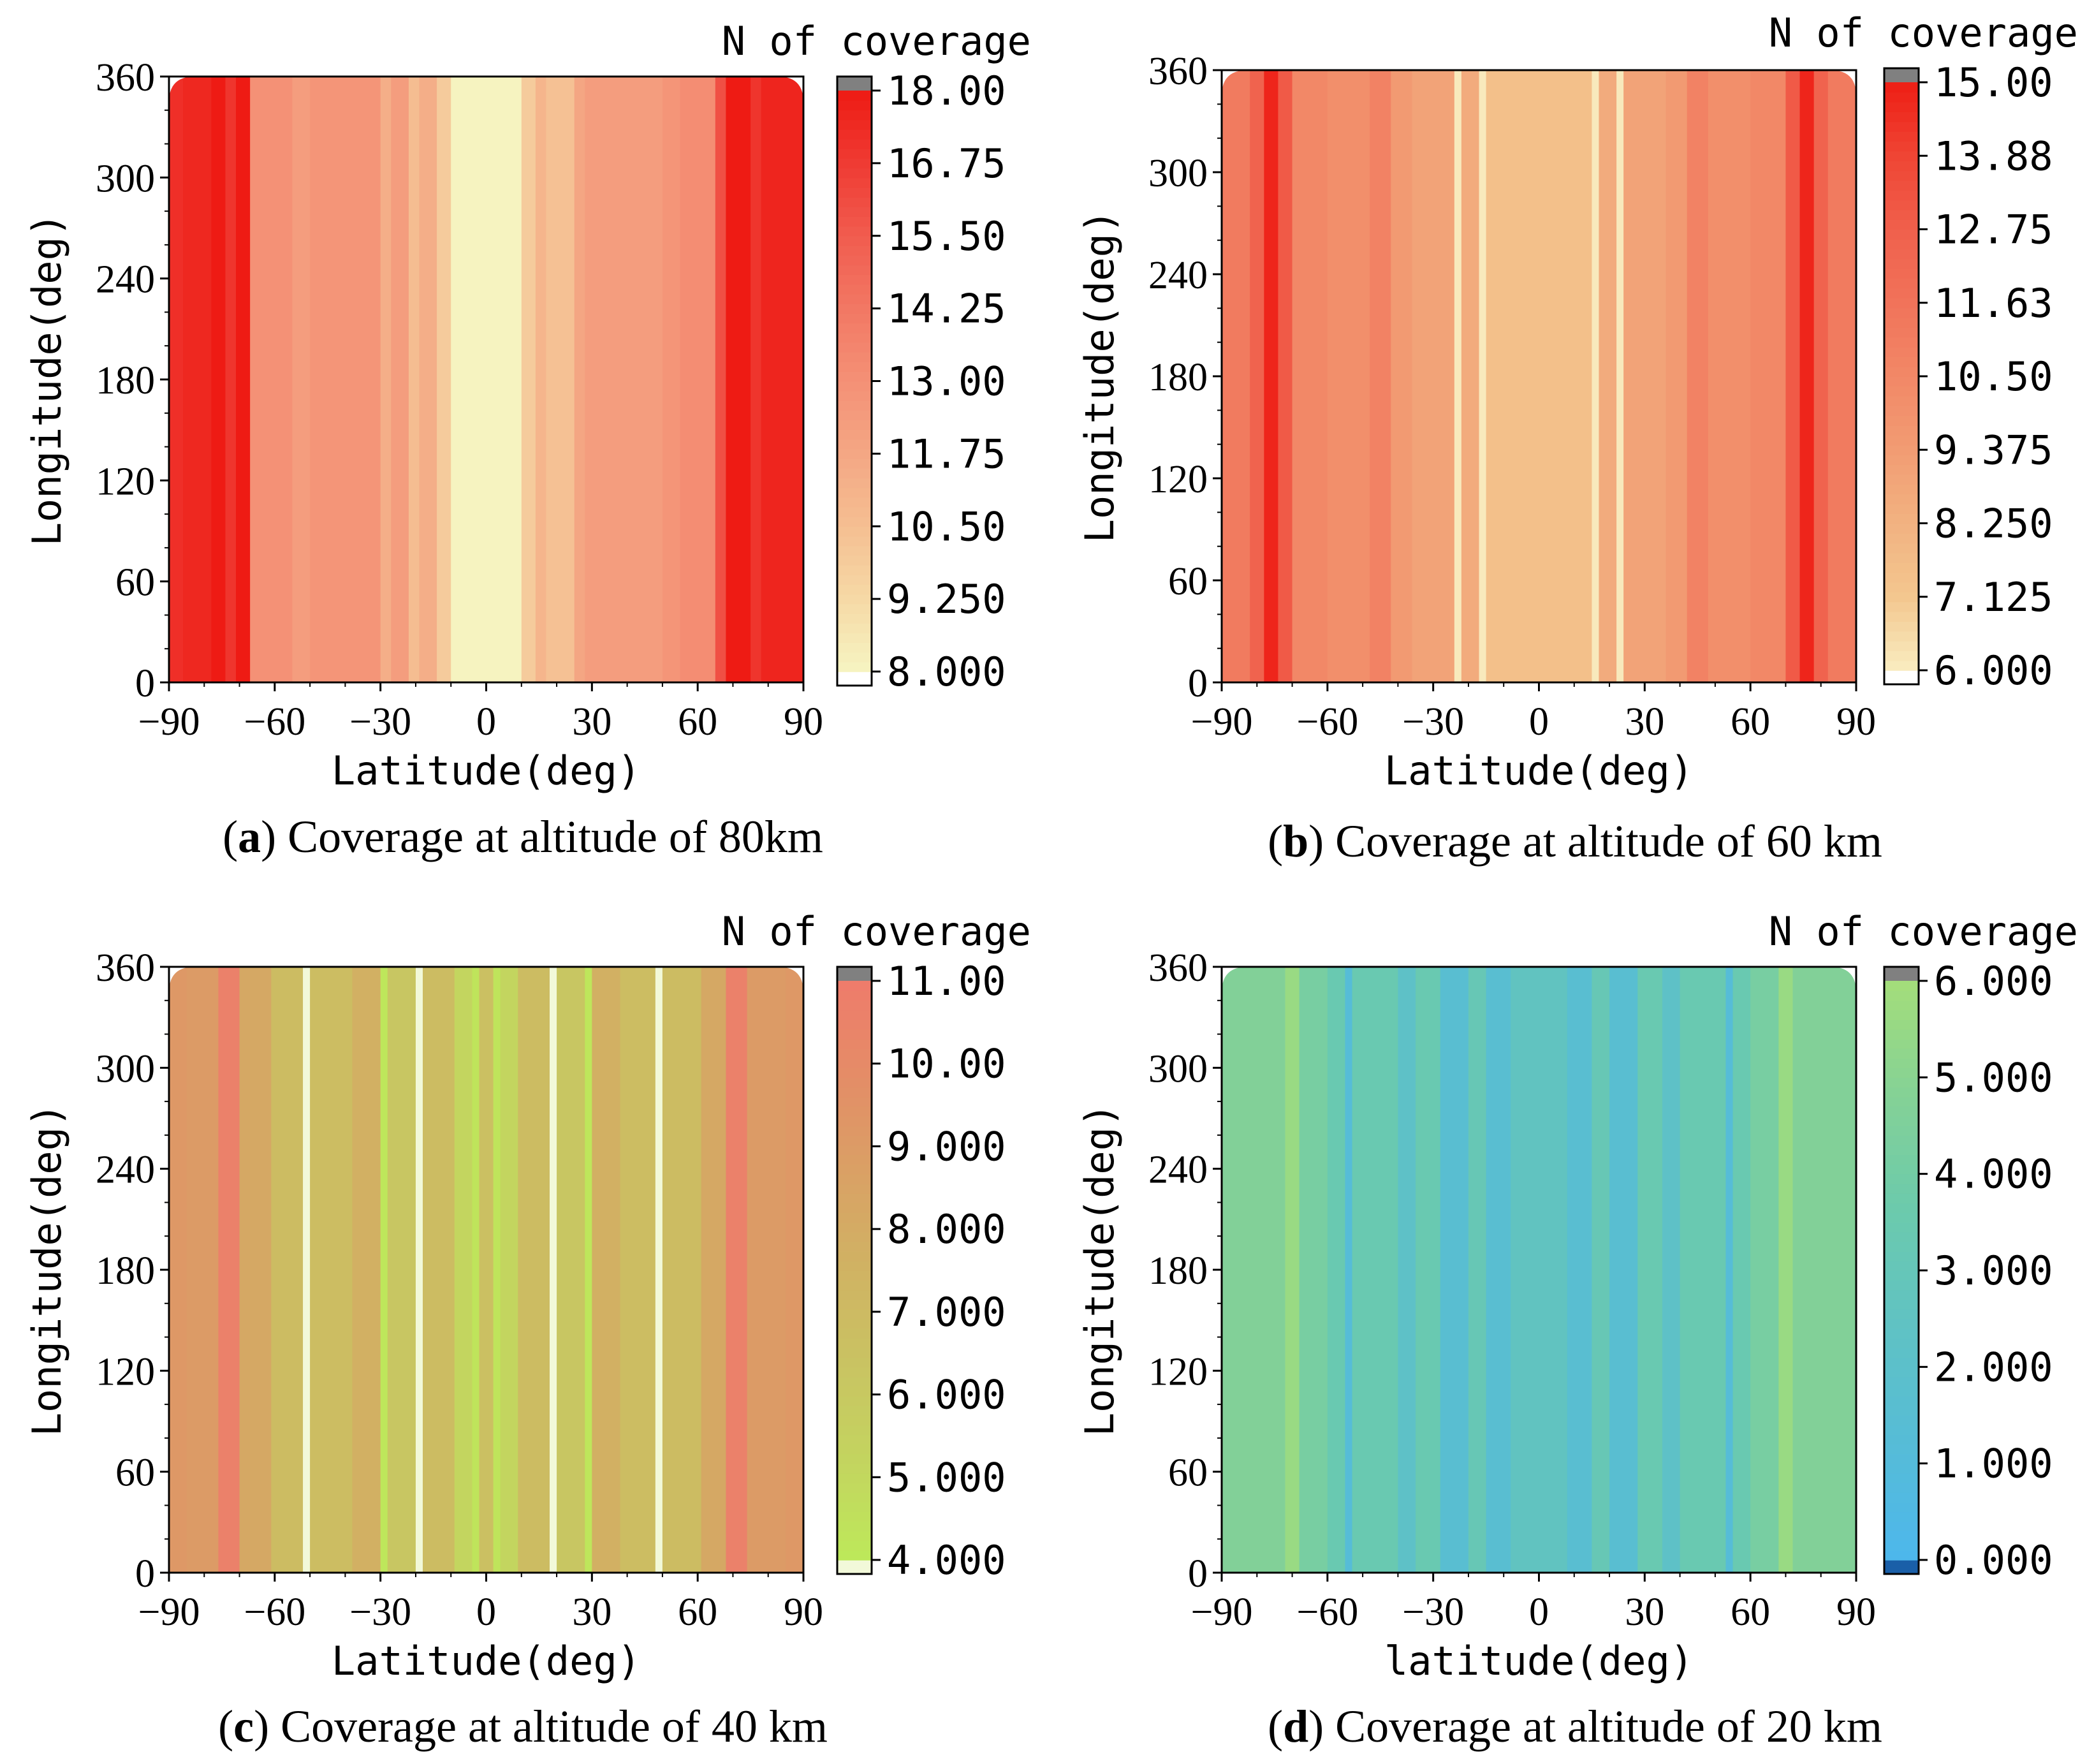 This screenshot has width=2094, height=1764. Describe the element at coordinates (47, 1270) in the screenshot. I see `y-axis-label: Longitude(deg)` at that location.